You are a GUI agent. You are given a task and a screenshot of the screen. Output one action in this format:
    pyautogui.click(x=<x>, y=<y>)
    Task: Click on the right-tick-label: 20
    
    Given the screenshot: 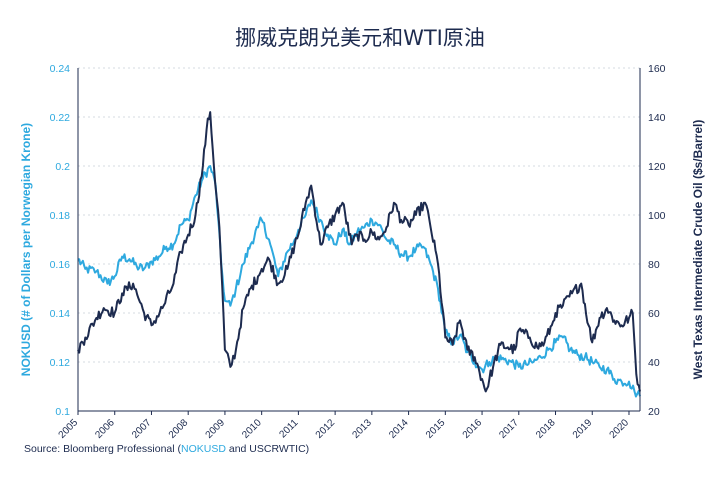 What is the action you would take?
    pyautogui.click(x=654, y=412)
    